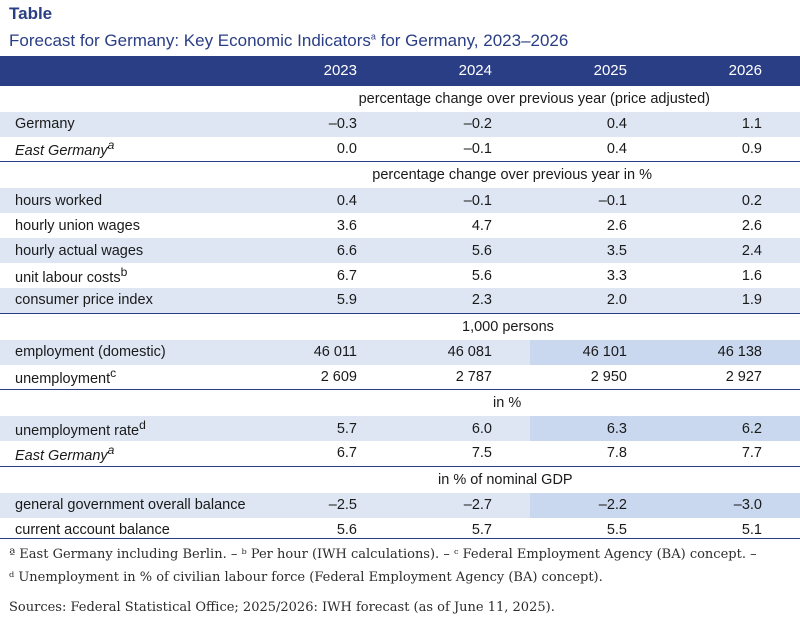 The height and width of the screenshot is (622, 800). Describe the element at coordinates (327, 352) in the screenshot. I see `value-cell-2023: 46 011` at that location.